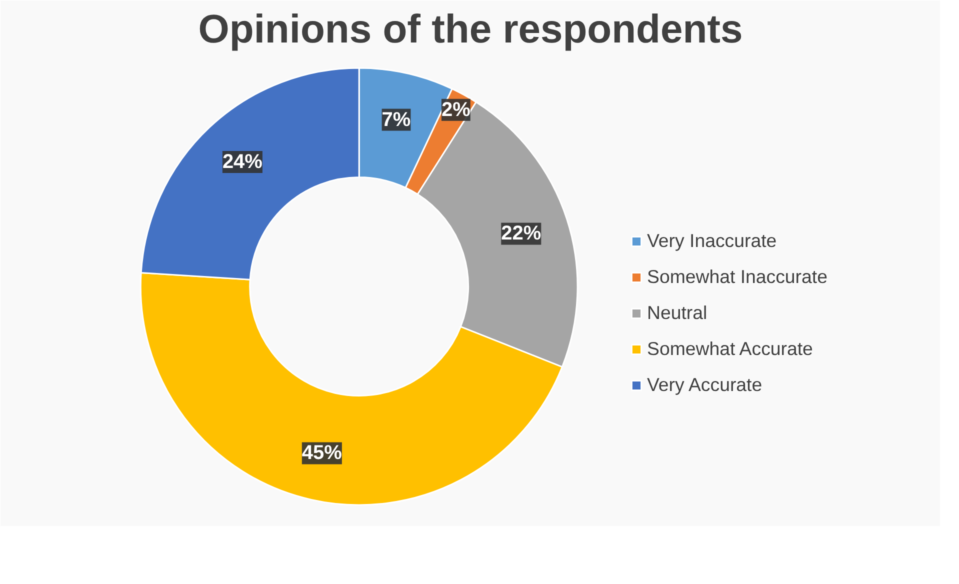 This screenshot has width=959, height=584. Describe the element at coordinates (712, 241) in the screenshot. I see `legend-label: Very Inaccurate` at that location.